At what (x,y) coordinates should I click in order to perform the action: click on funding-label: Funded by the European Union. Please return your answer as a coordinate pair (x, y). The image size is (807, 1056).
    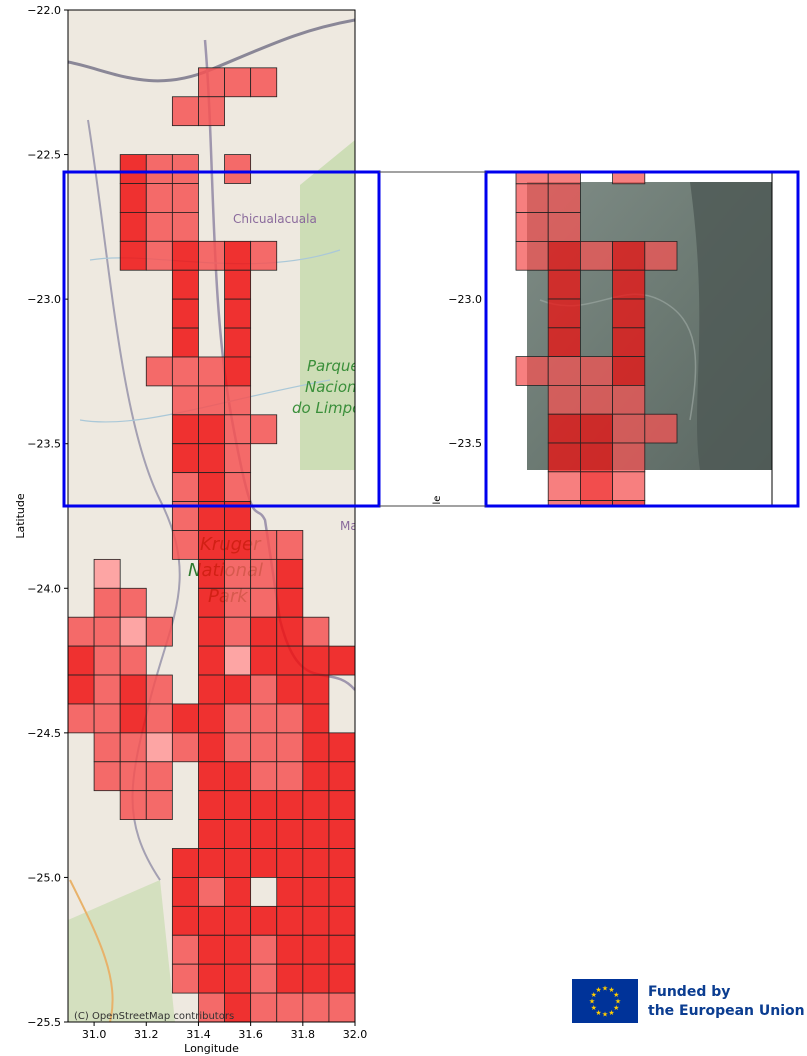
    Looking at the image, I should click on (726, 1002).